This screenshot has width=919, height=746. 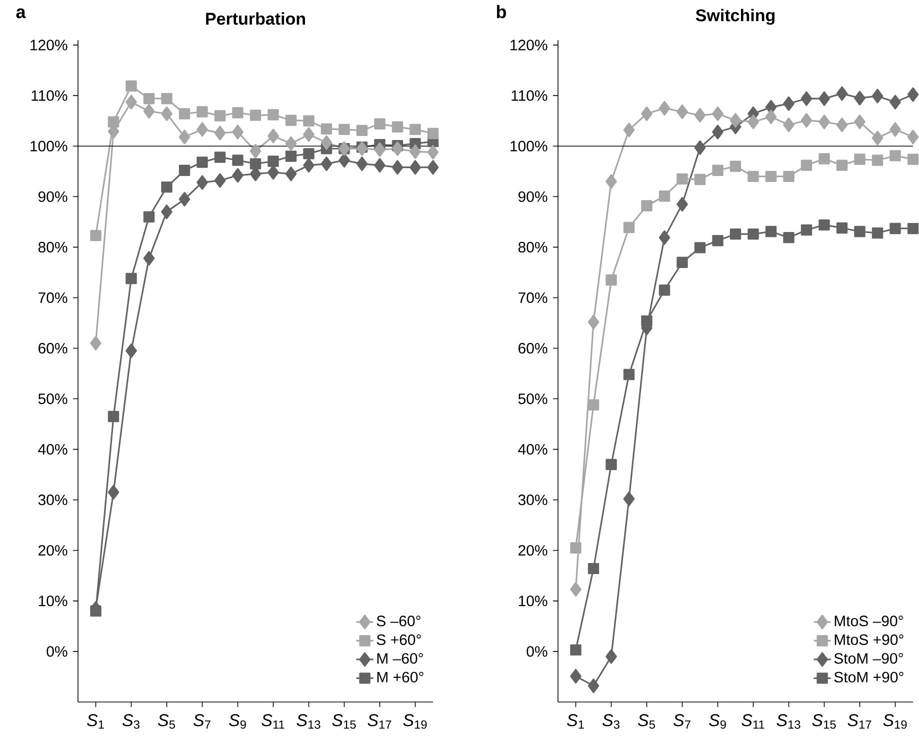 I want to click on text: a, so click(x=21, y=13).